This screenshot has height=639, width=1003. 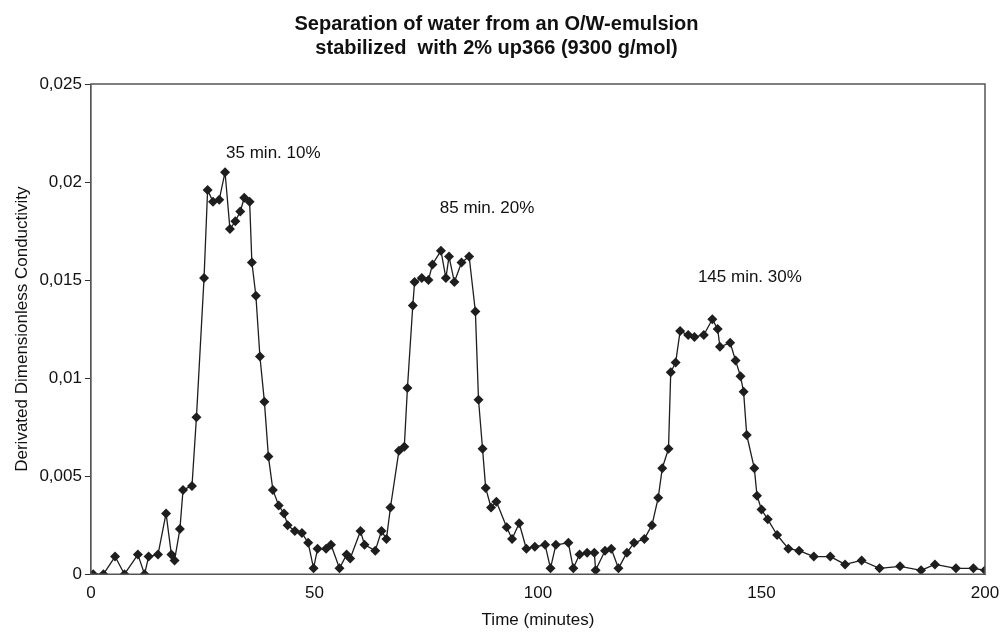 I want to click on y-tick-label: 0,005, so click(x=60, y=475).